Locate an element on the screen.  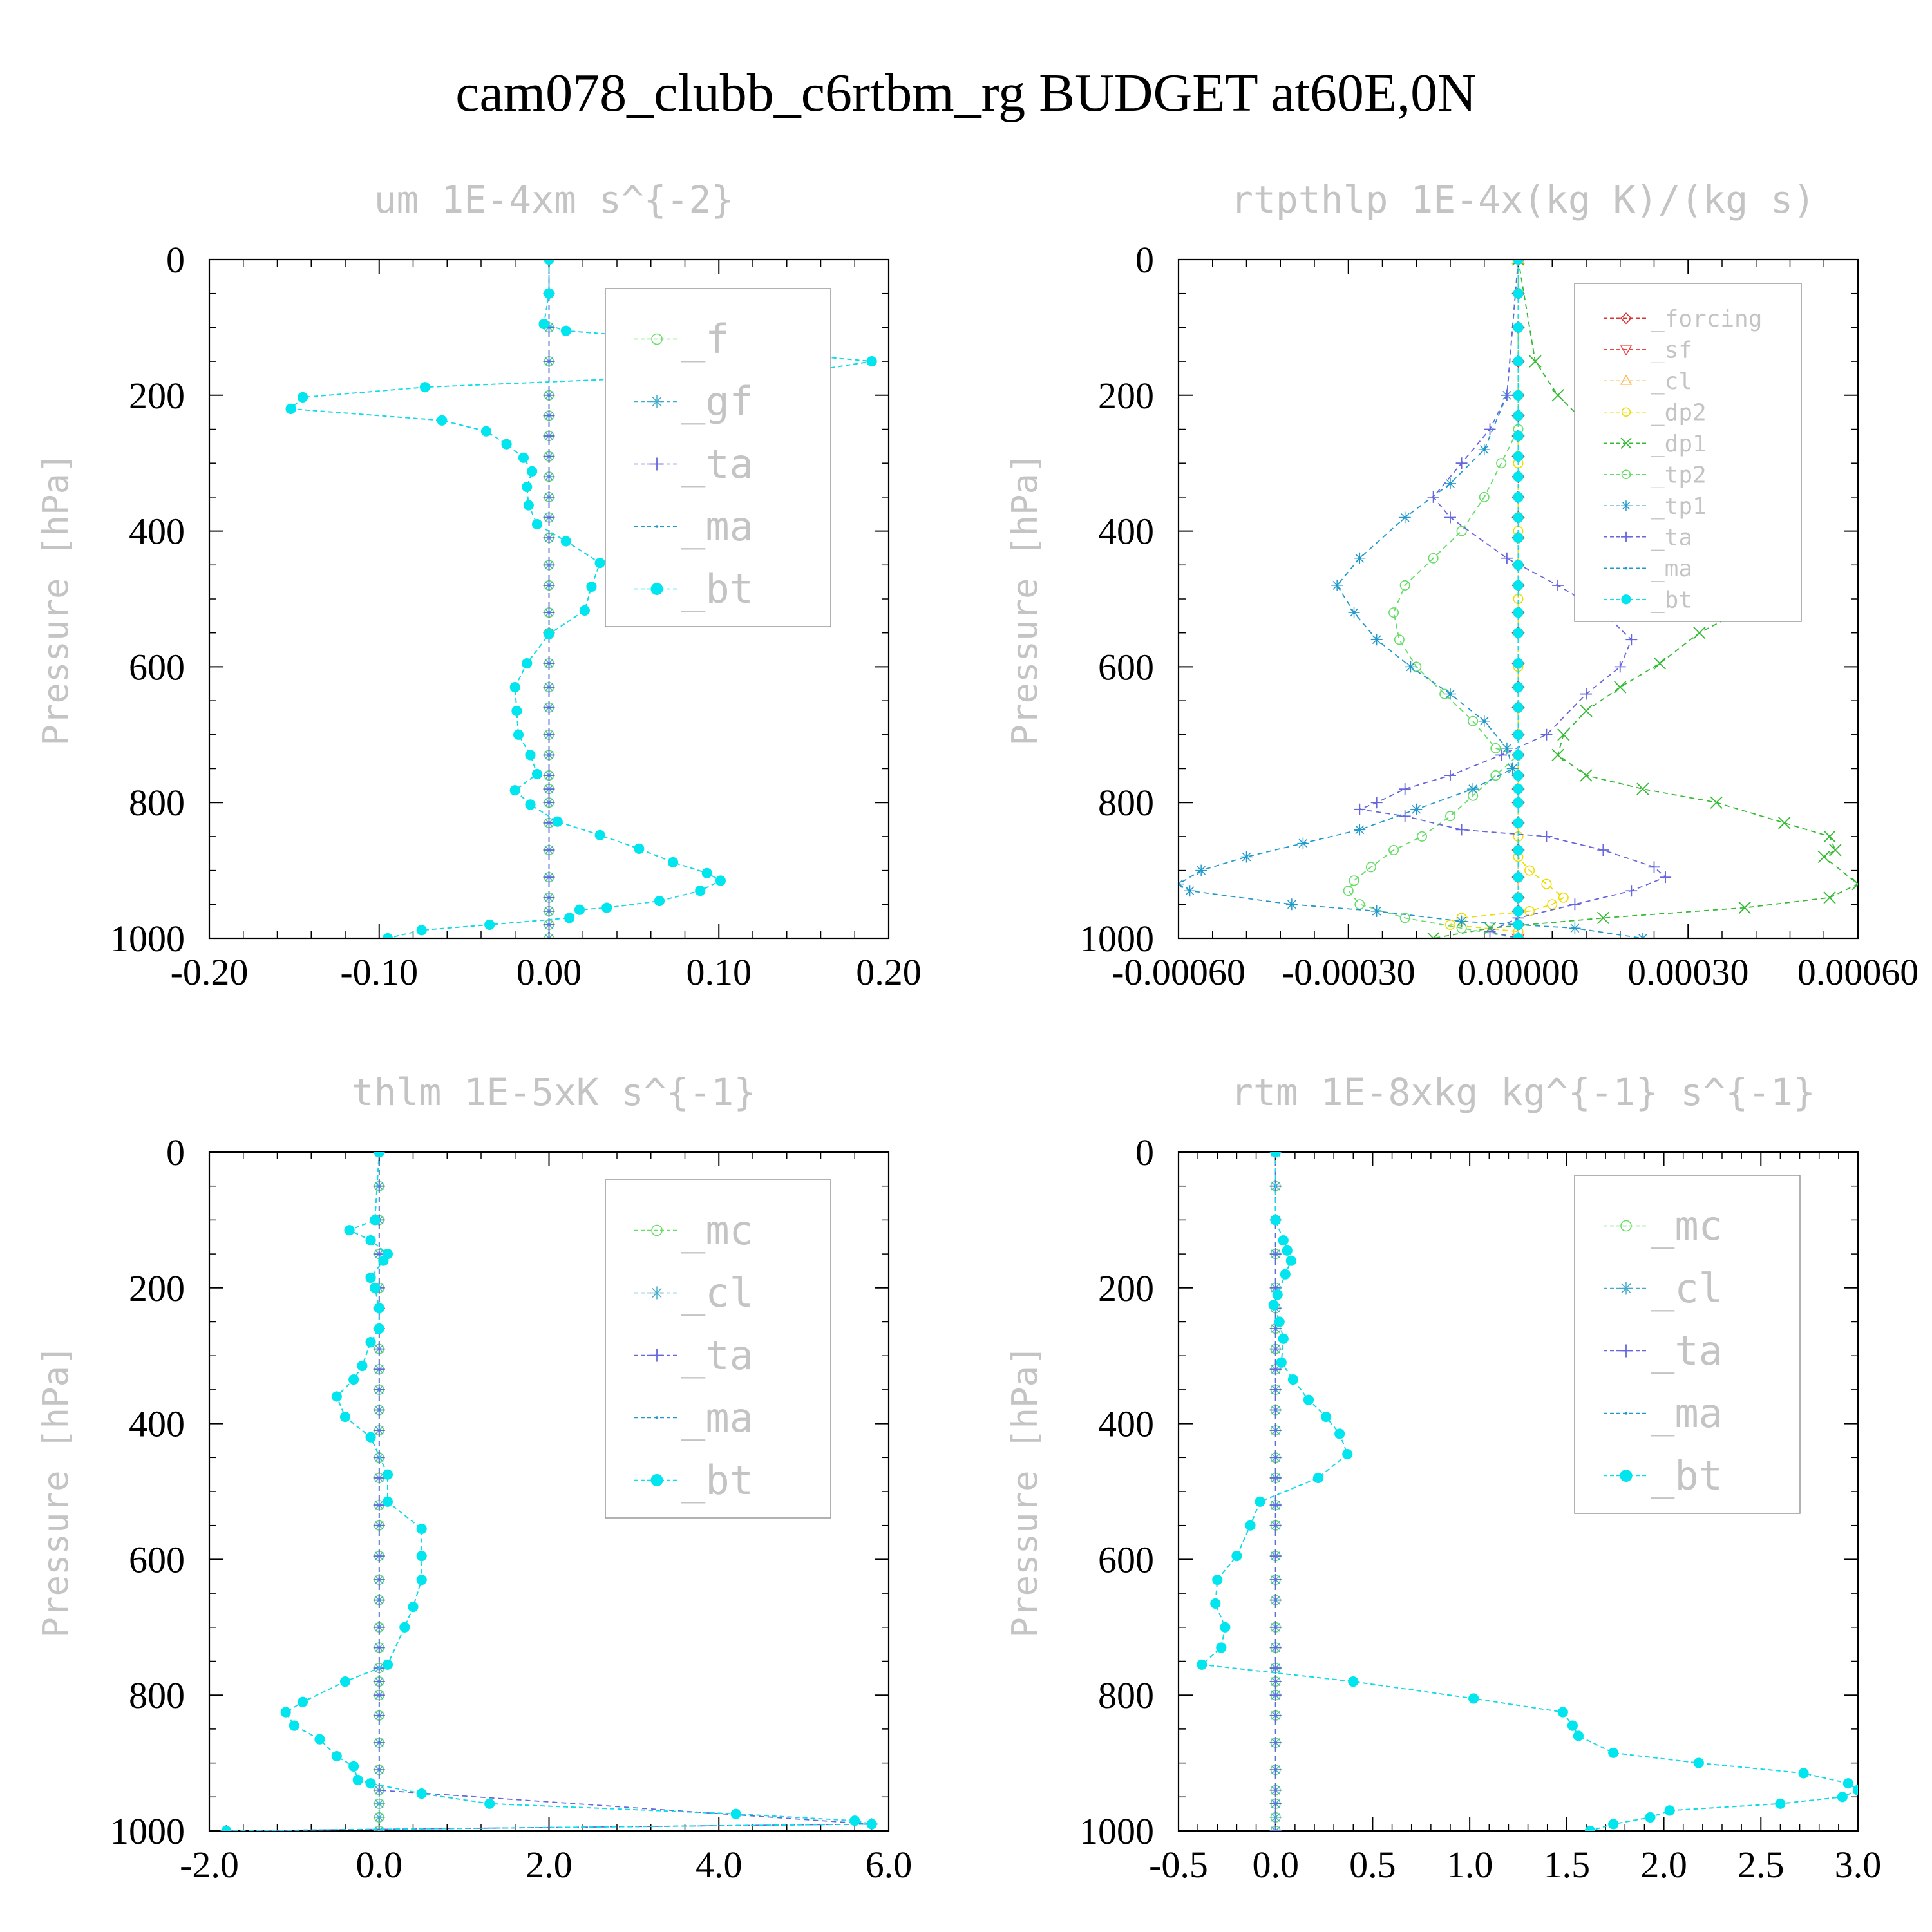
x-tick-label: 3.0 is located at coordinates (1859, 1865).